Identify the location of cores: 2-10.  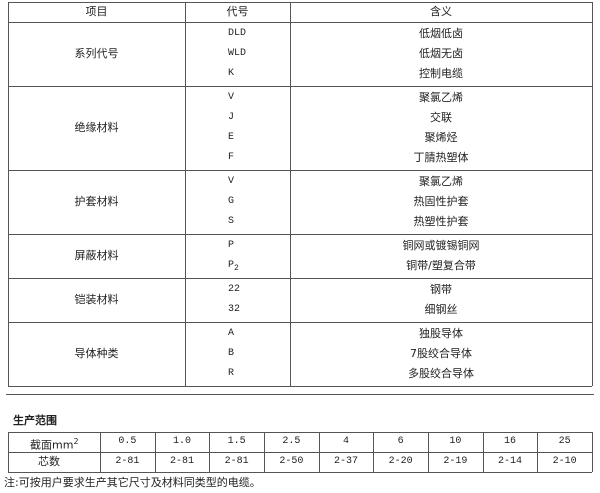
(564, 461).